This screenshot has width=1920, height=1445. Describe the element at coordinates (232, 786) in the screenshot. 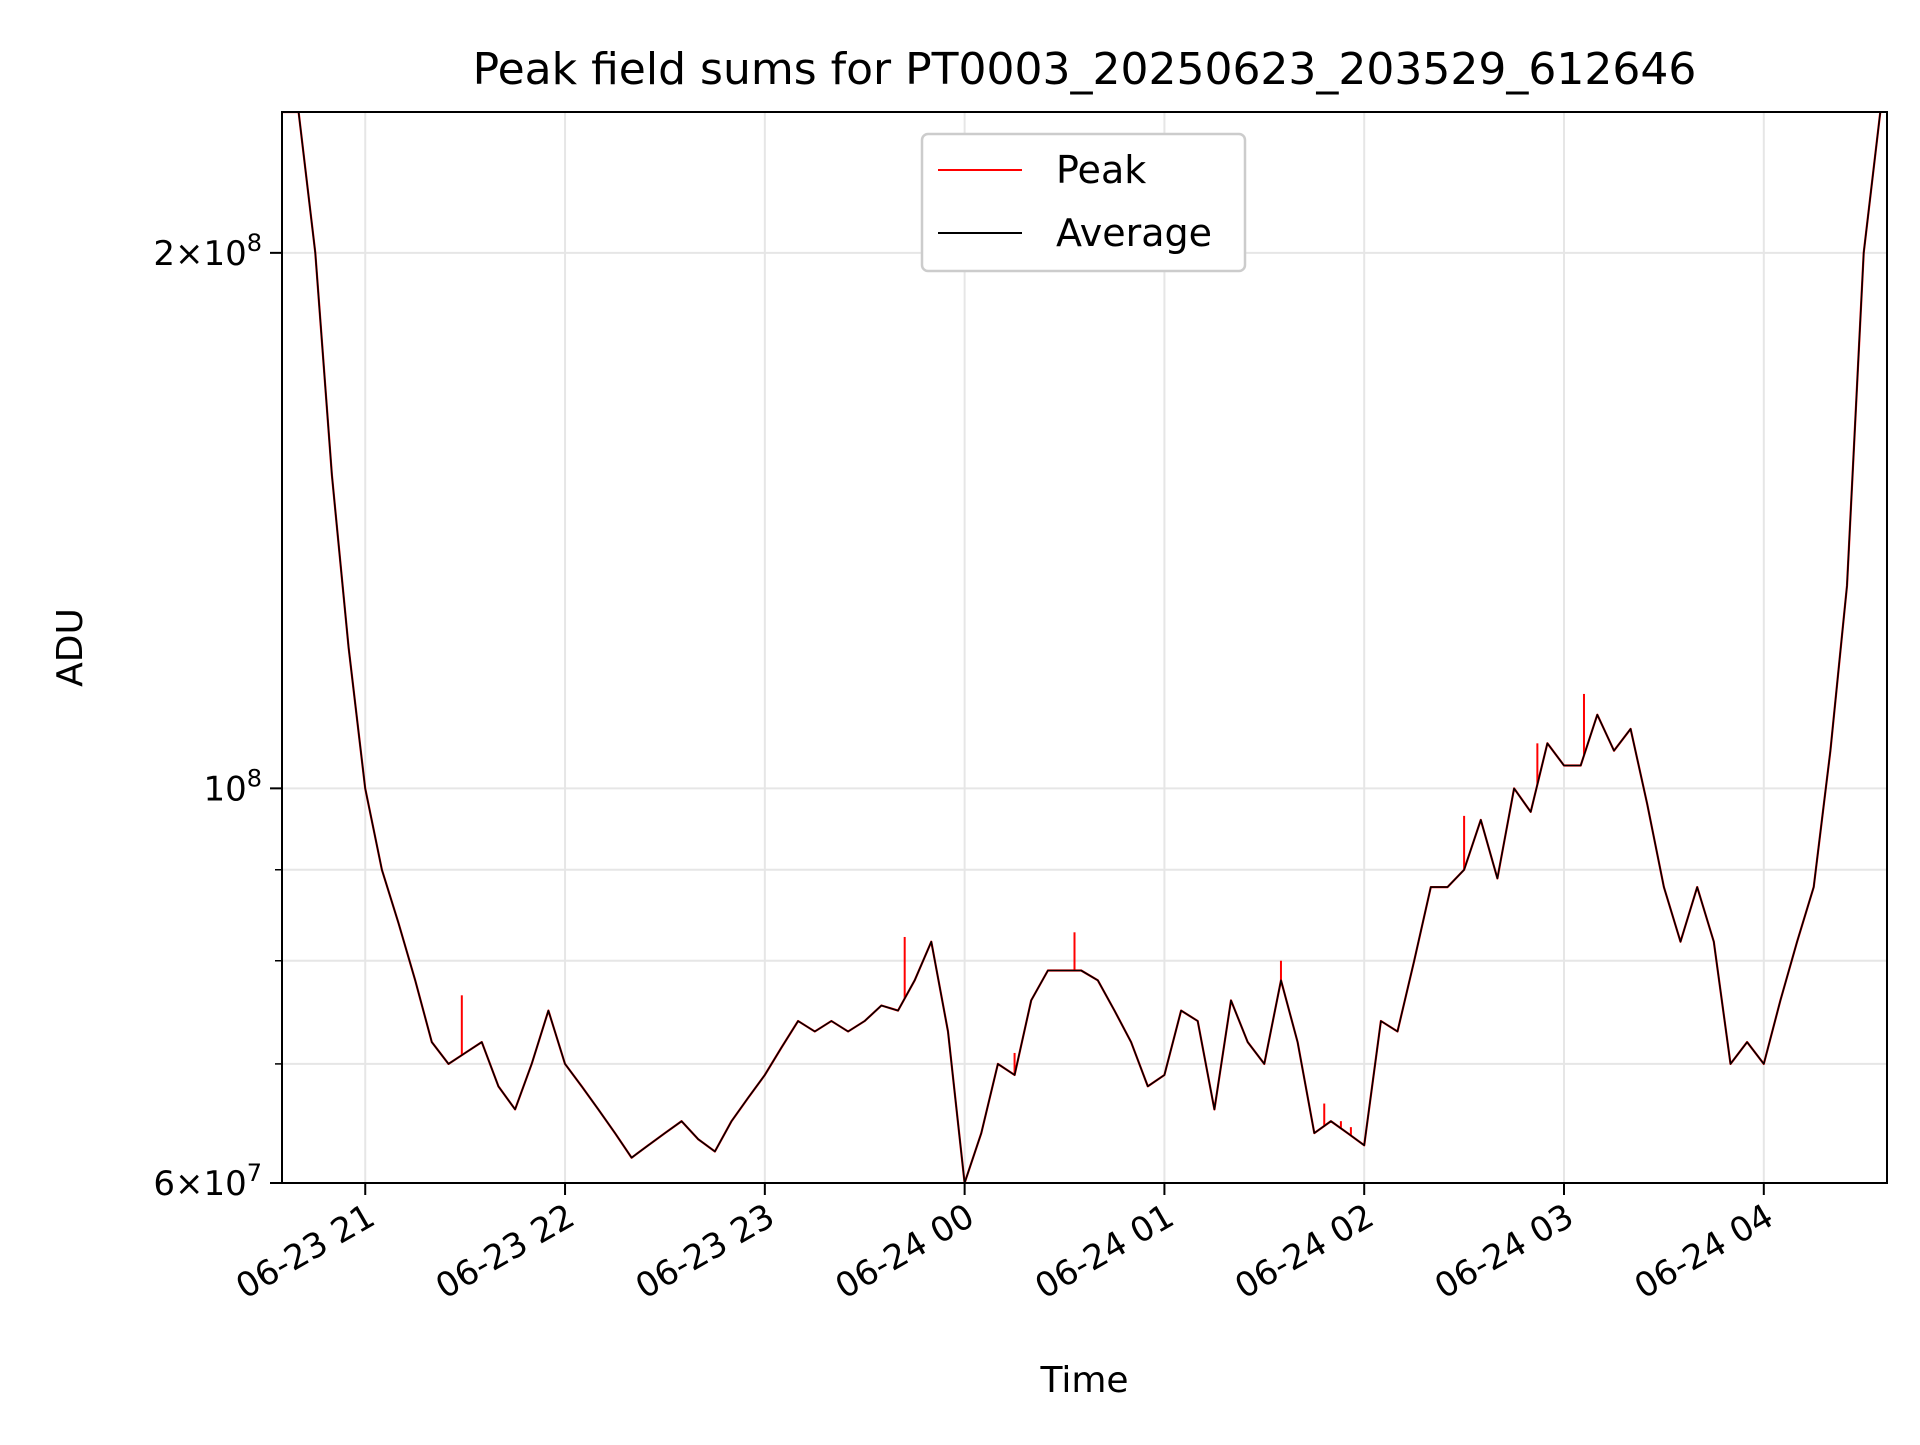

I see `y-tick-label: 108` at that location.